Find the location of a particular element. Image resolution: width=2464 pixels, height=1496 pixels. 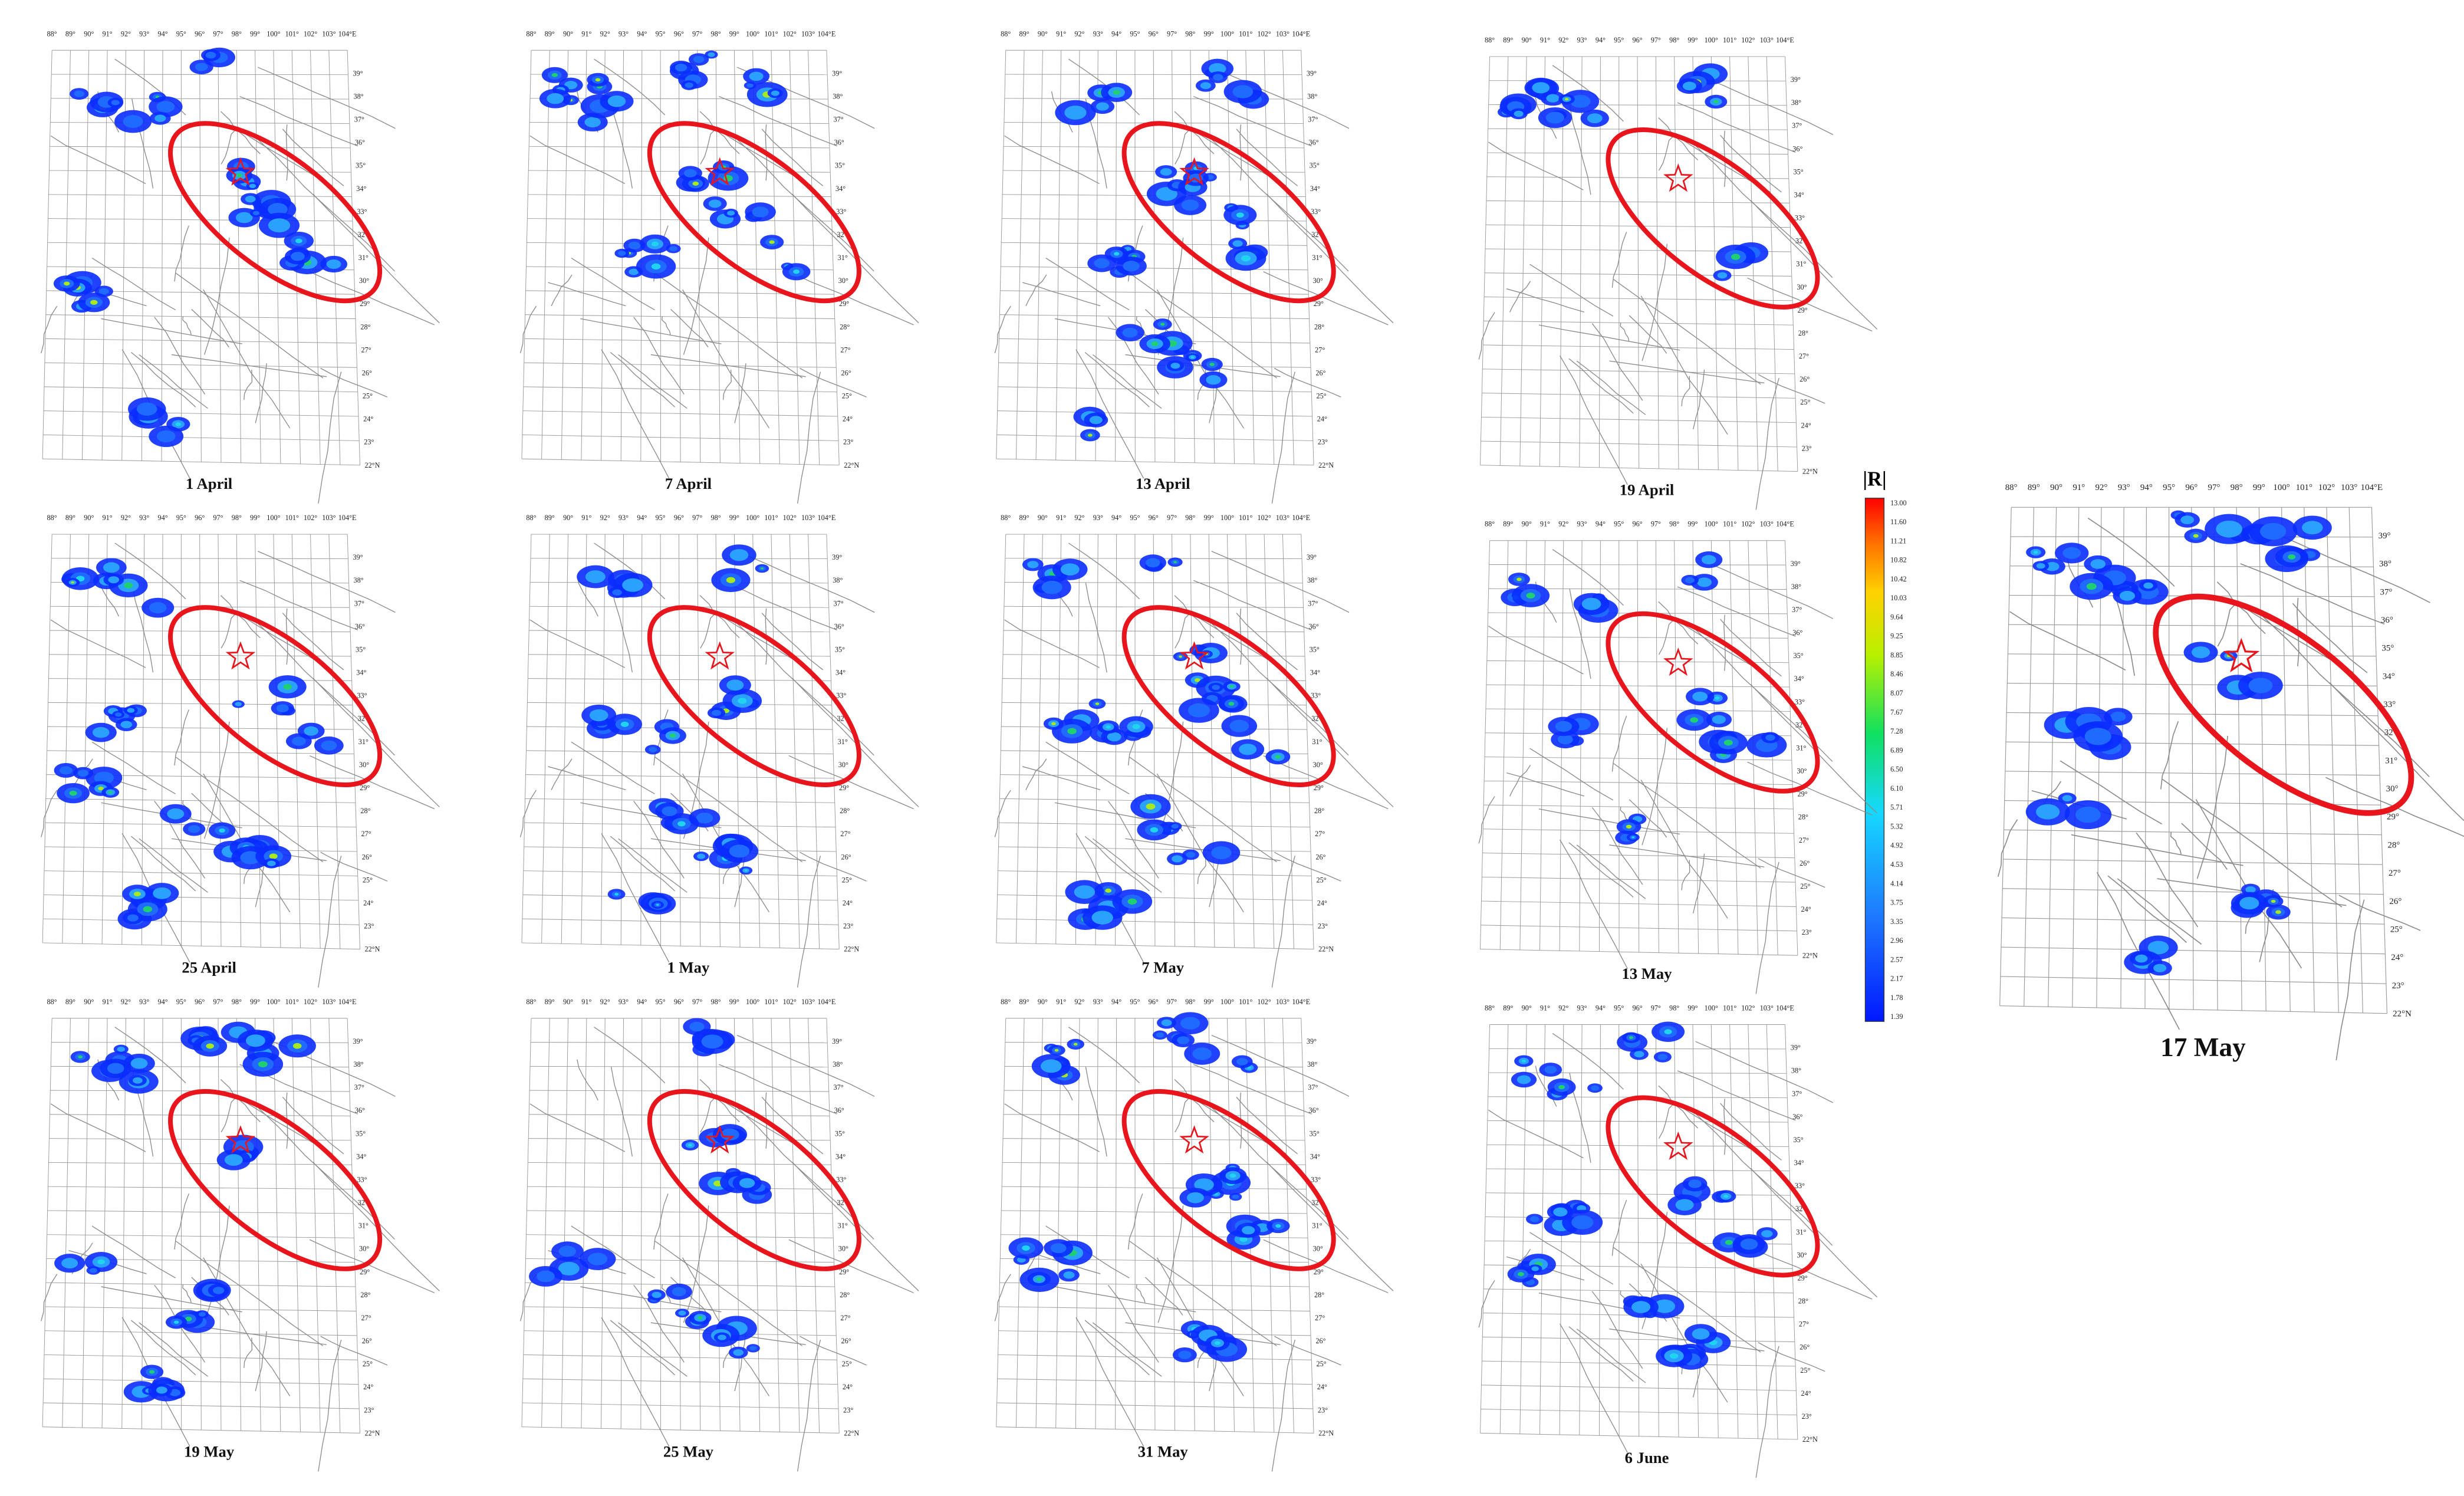

latitude-label: 26° is located at coordinates (367, 857).